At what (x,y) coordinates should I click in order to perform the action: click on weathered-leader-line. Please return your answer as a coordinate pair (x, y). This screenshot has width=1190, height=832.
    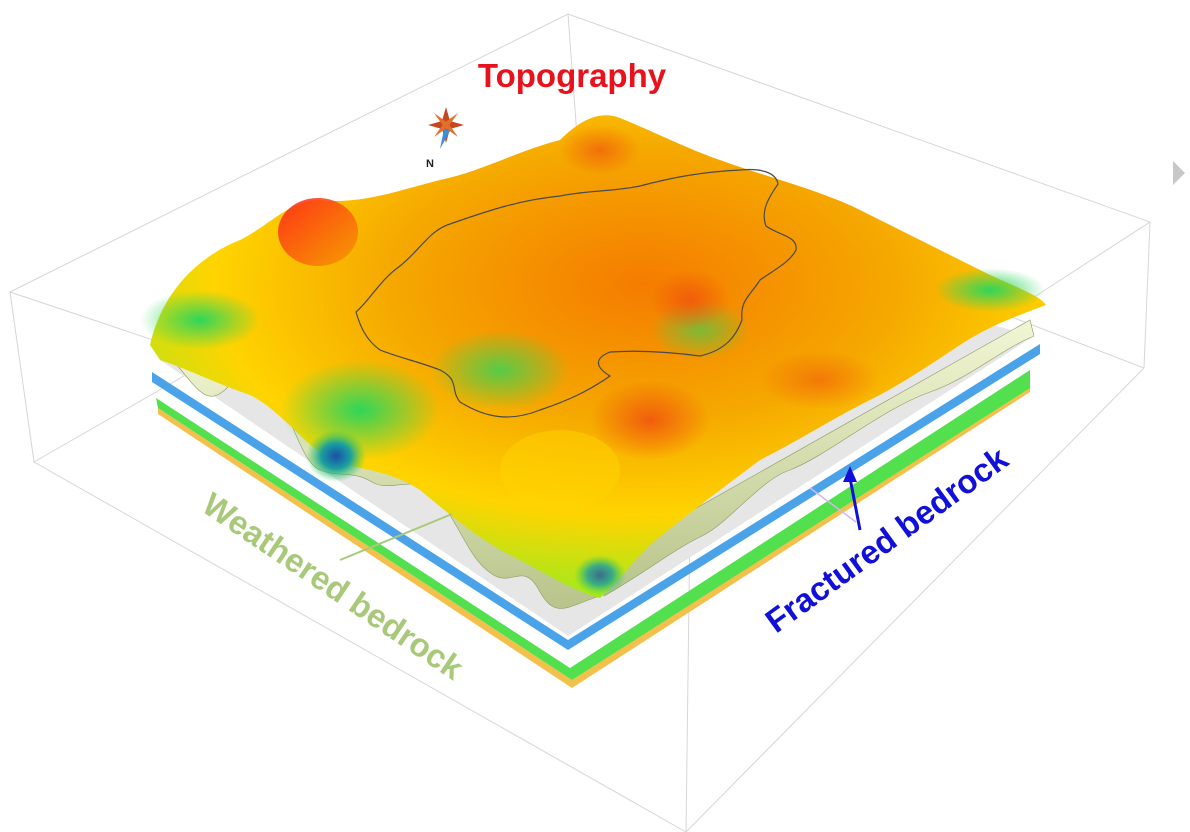
    Looking at the image, I should click on (396, 537).